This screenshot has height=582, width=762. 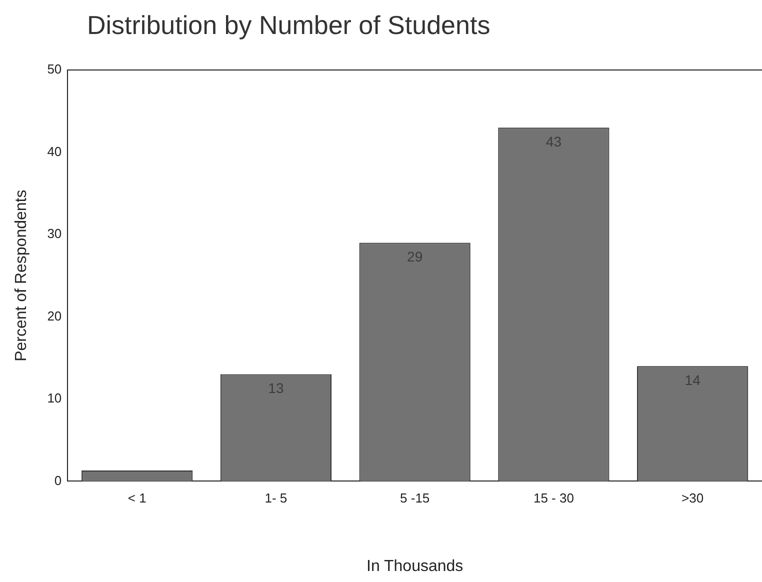 I want to click on x-axis-title: In Thousands, so click(x=415, y=566).